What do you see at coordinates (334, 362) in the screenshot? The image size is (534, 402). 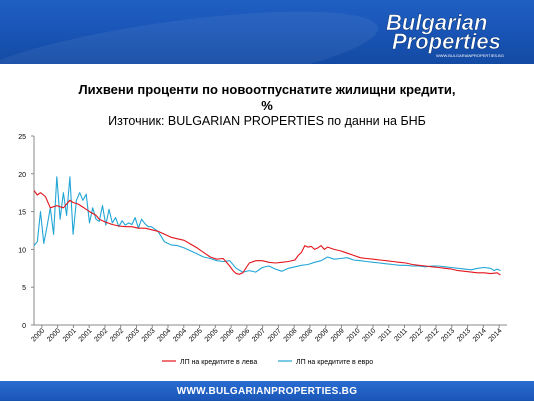 I see `legend-label-eur: ЛП на кредитите в евро` at bounding box center [334, 362].